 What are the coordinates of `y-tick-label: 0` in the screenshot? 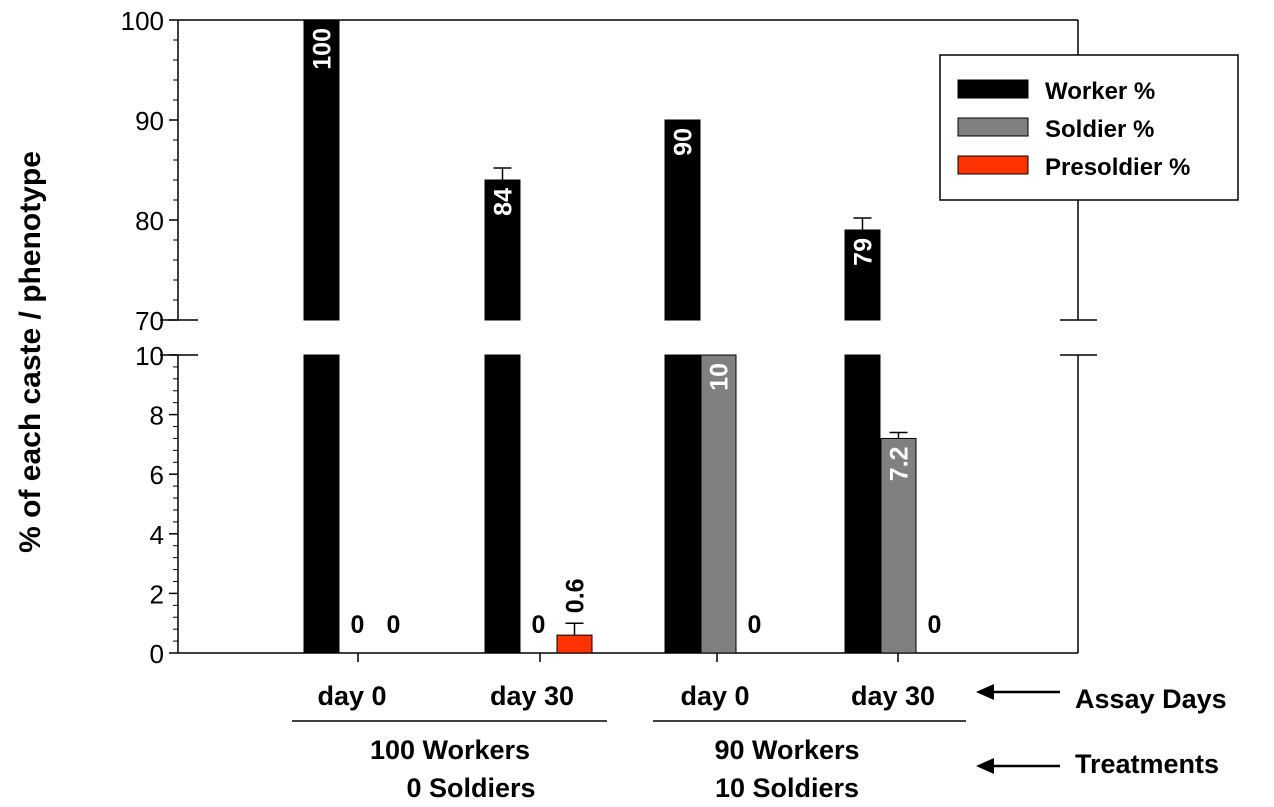 It's located at (157, 654).